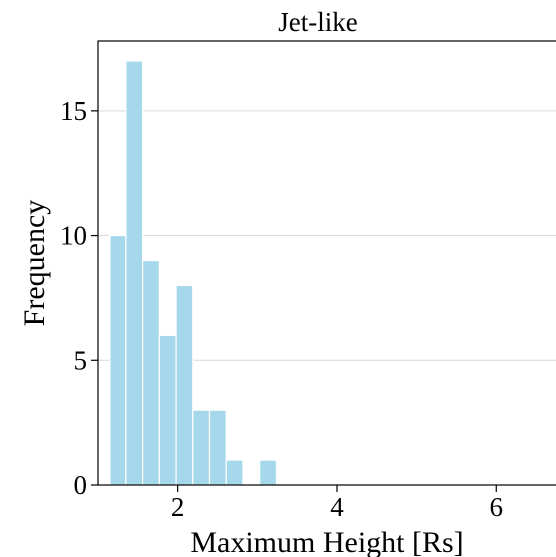 The image size is (556, 557). Describe the element at coordinates (178, 507) in the screenshot. I see `x-tick-label: 2` at that location.